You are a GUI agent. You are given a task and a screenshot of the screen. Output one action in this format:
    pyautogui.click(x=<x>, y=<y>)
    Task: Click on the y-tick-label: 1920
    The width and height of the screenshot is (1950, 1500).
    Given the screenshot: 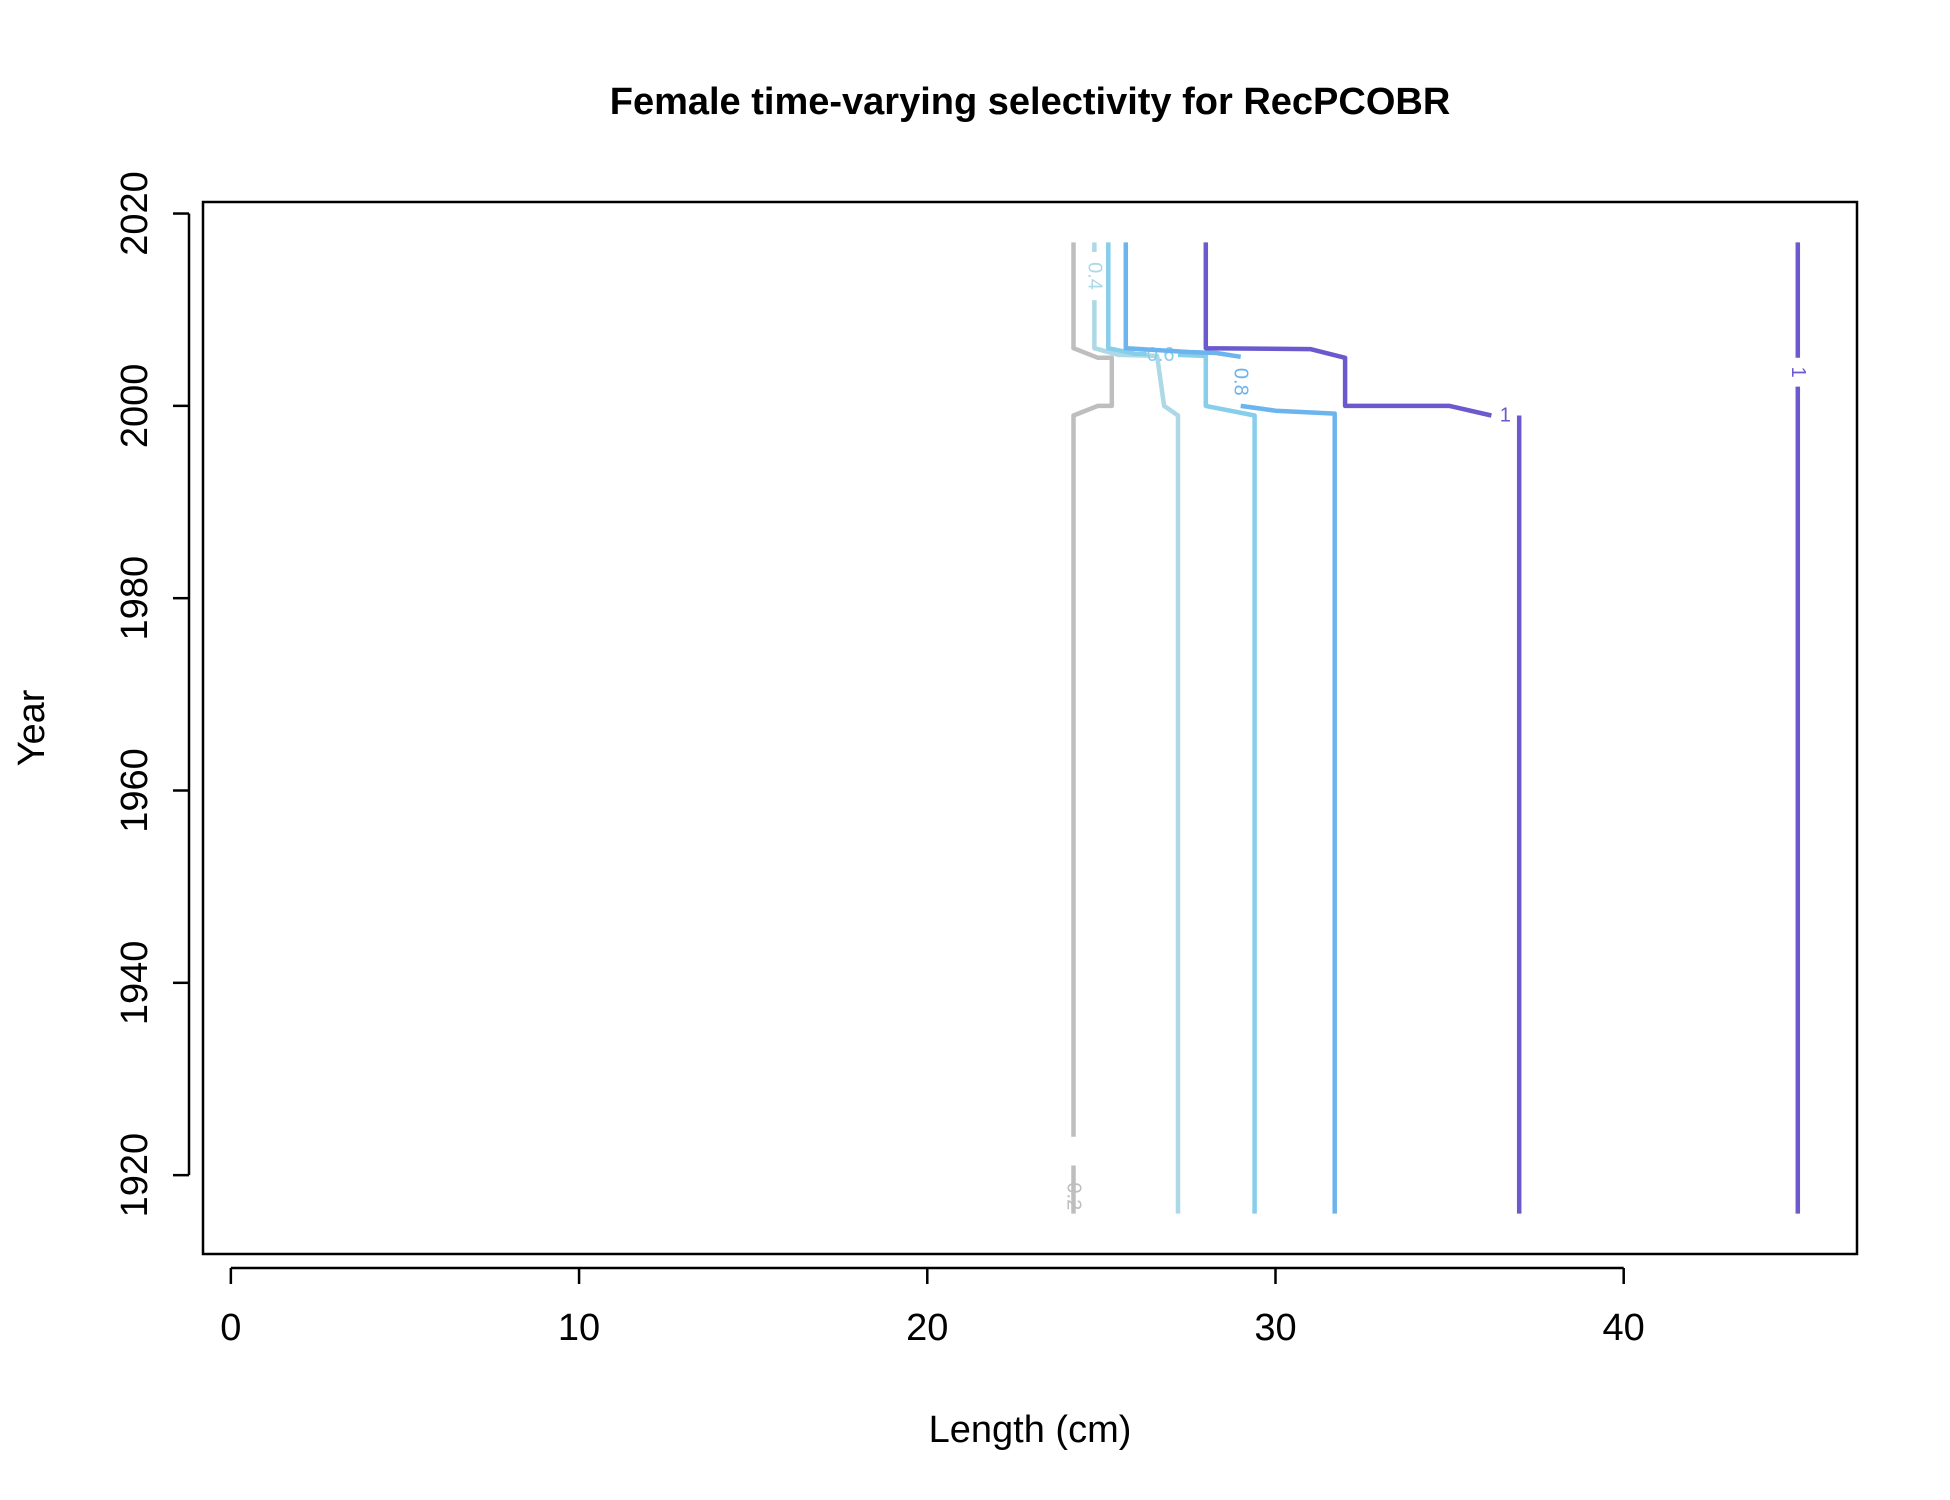 What is the action you would take?
    pyautogui.click(x=135, y=1175)
    